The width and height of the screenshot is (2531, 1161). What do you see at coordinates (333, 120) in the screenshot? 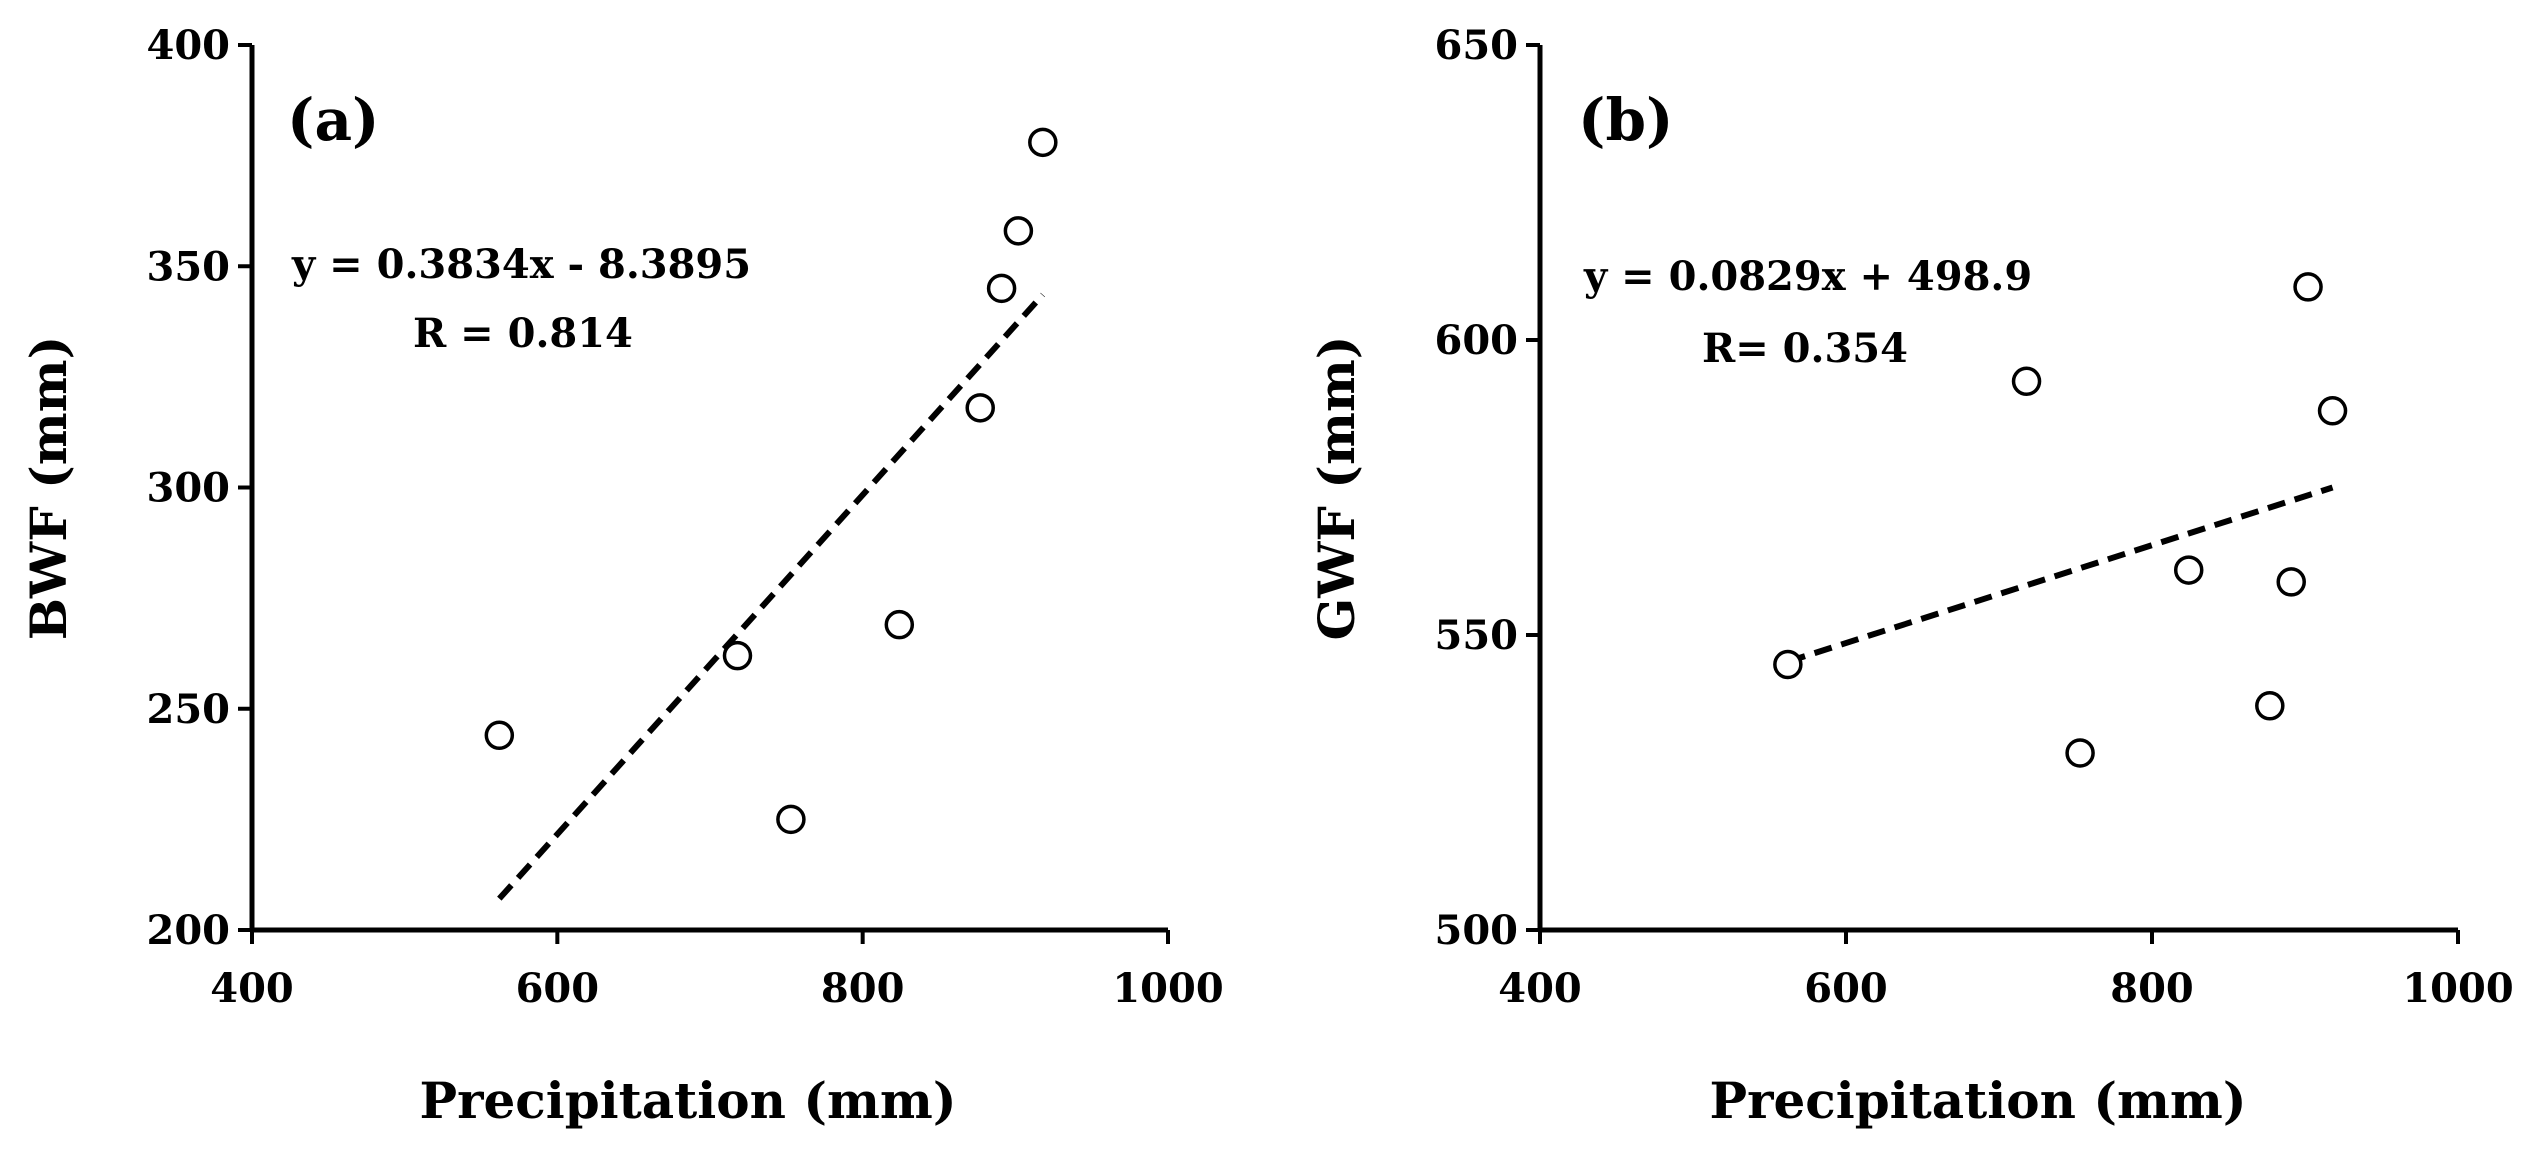
I see `panel-label: (a)` at bounding box center [333, 120].